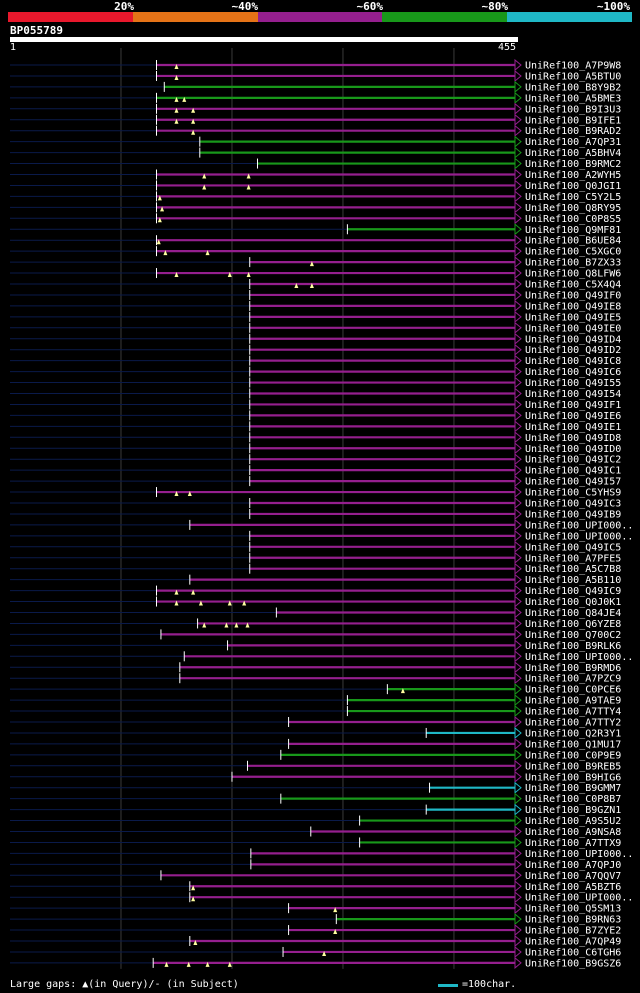 This screenshot has height=993, width=640. What do you see at coordinates (573, 755) in the screenshot?
I see `hit-label: UniRef100_C0P9E9` at bounding box center [573, 755].